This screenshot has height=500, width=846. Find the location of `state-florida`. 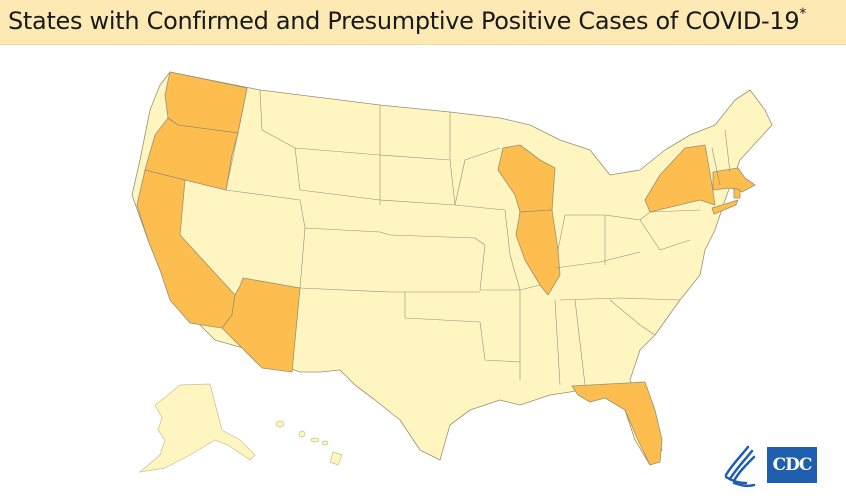

state-florida is located at coordinates (617, 423).